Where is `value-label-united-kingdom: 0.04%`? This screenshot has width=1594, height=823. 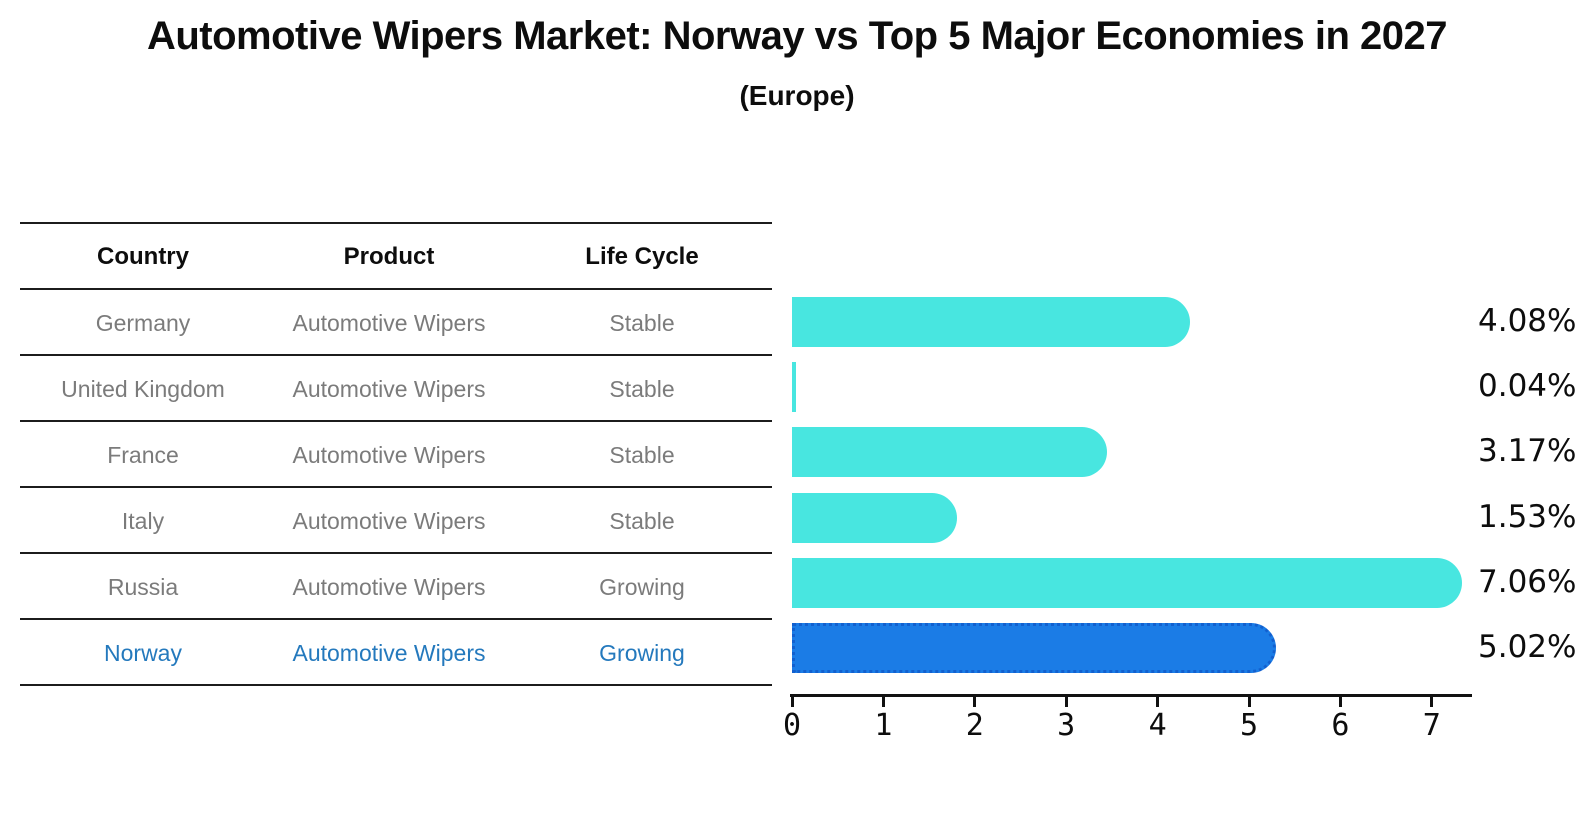 value-label-united-kingdom: 0.04% is located at coordinates (1527, 386).